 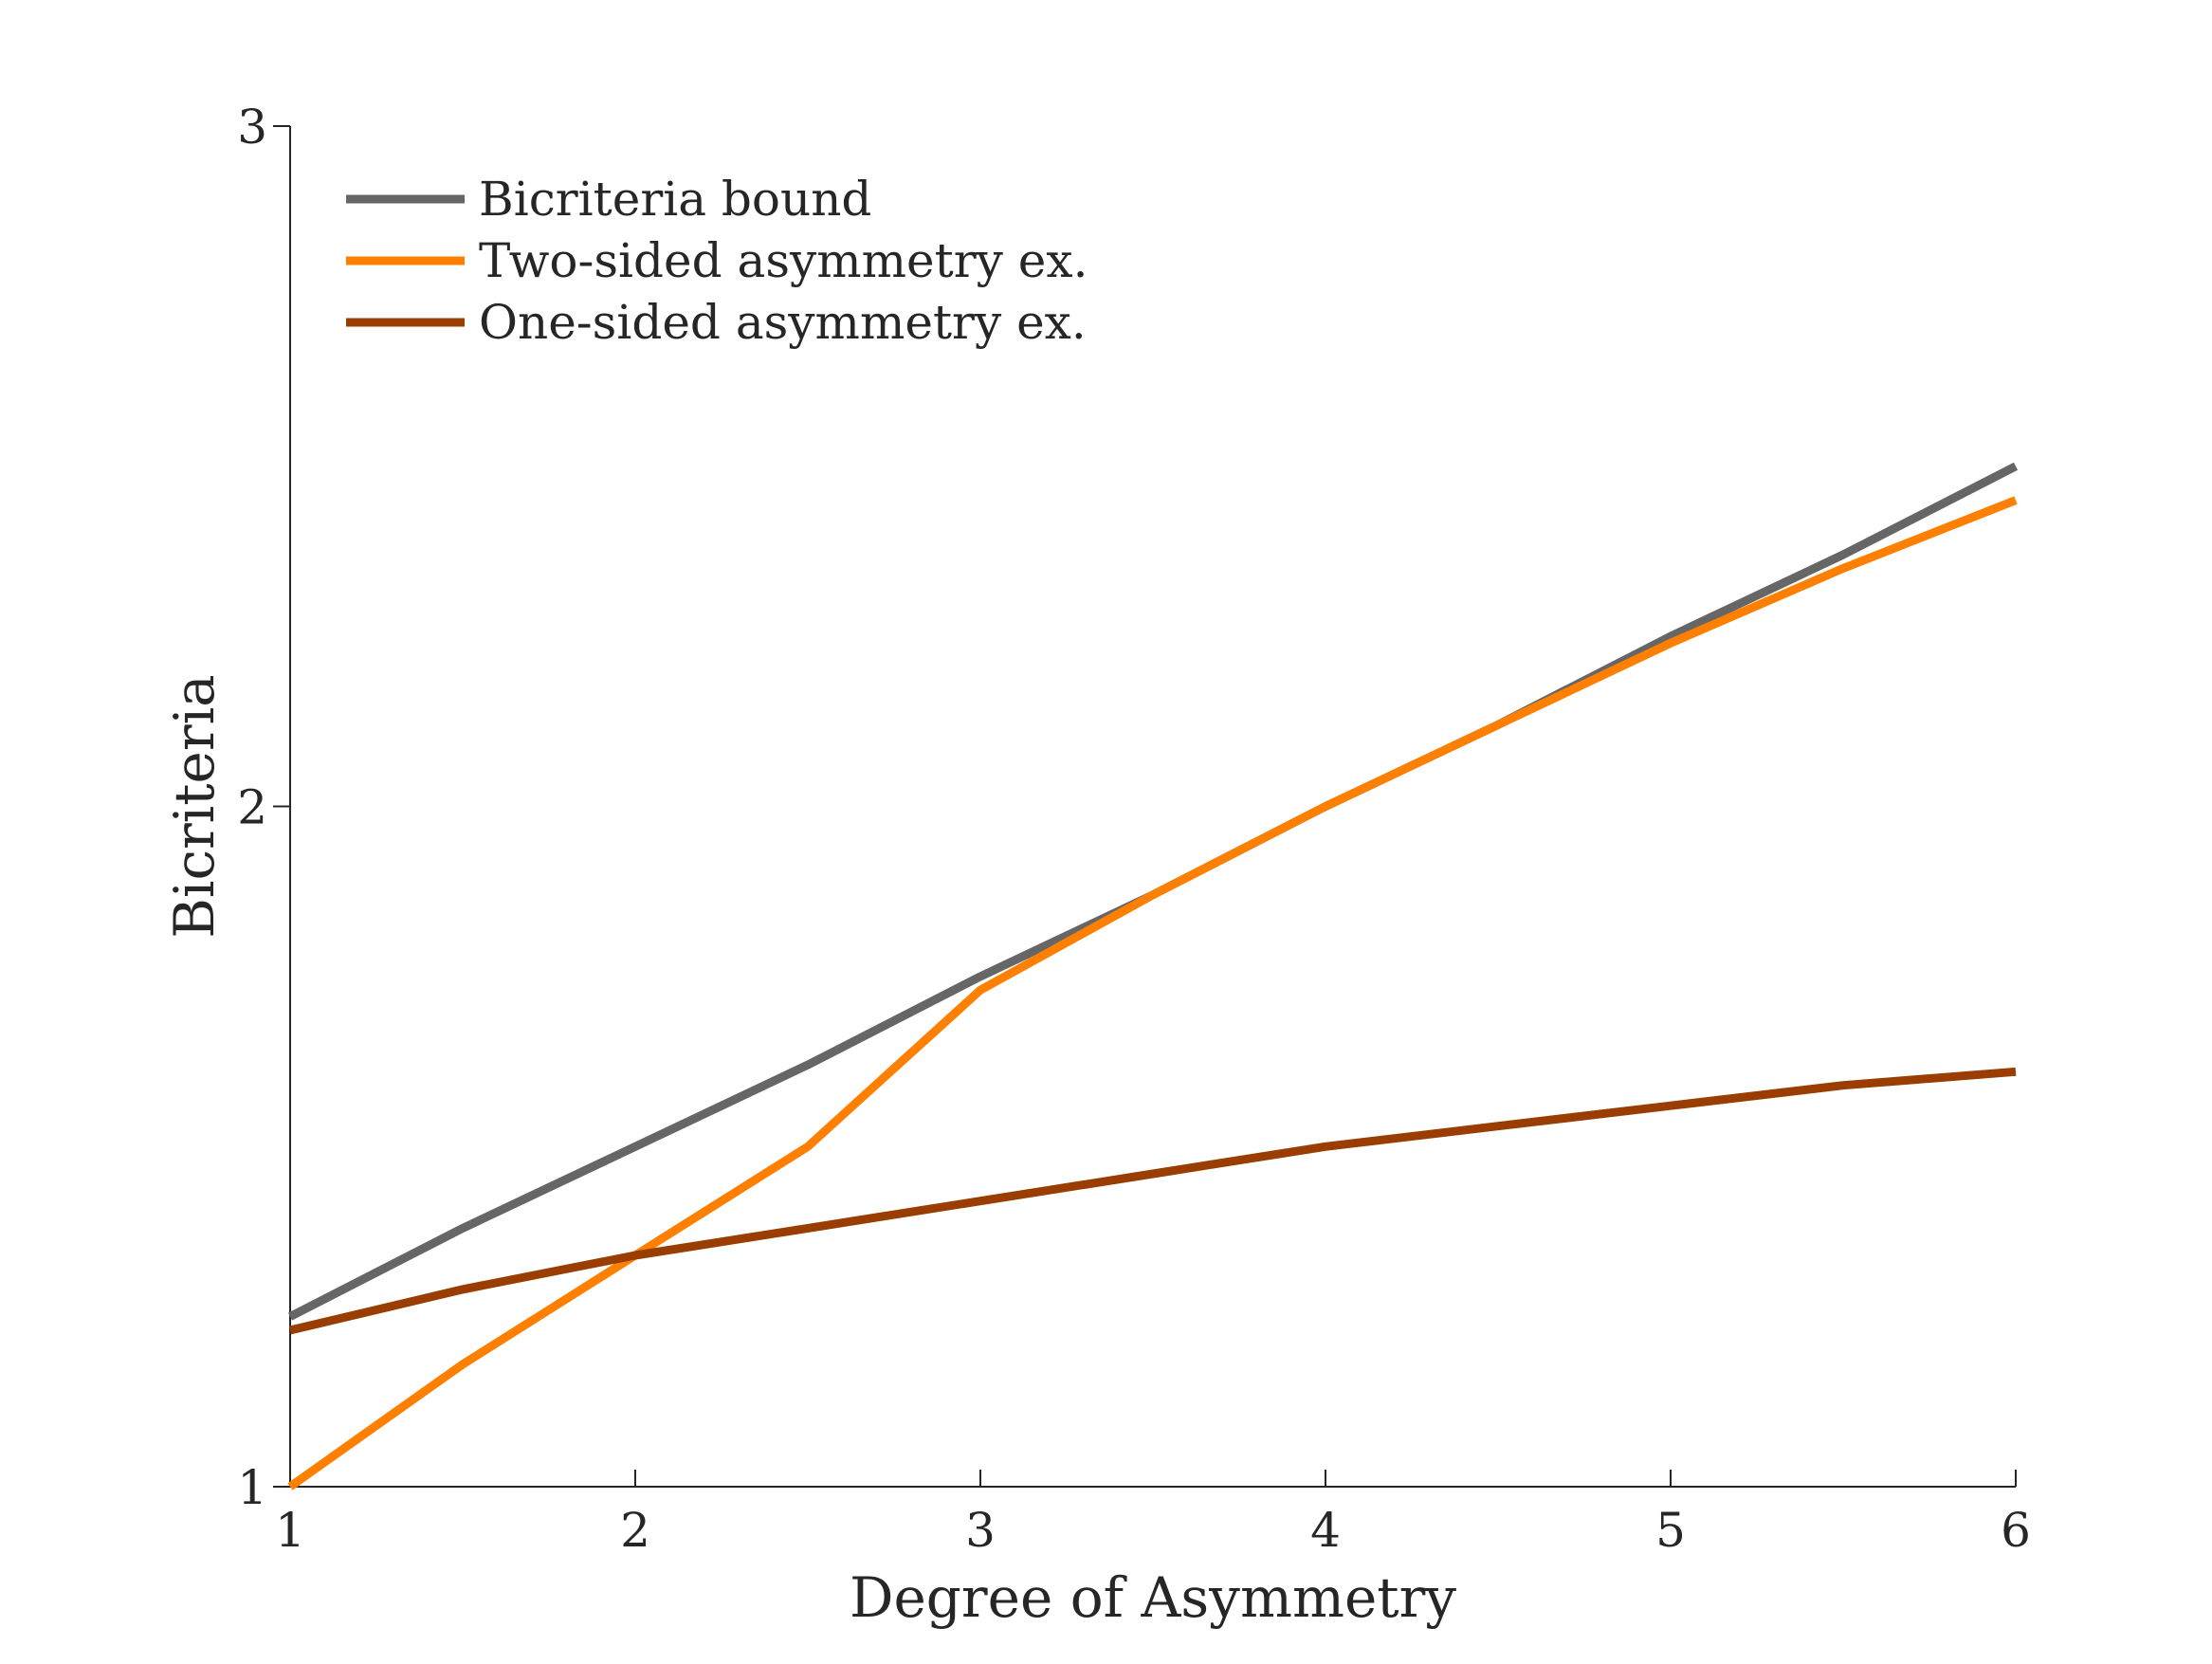 What do you see at coordinates (675, 199) in the screenshot?
I see `legend-label: Bicriteria bound` at bounding box center [675, 199].